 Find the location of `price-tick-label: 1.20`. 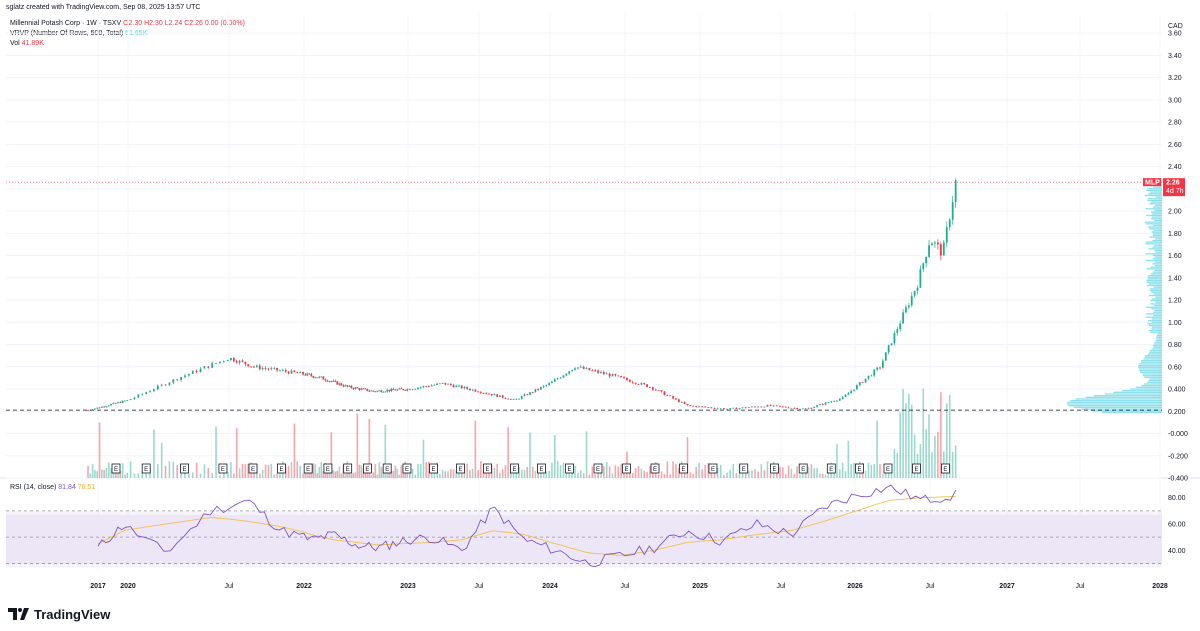

price-tick-label: 1.20 is located at coordinates (1175, 301).